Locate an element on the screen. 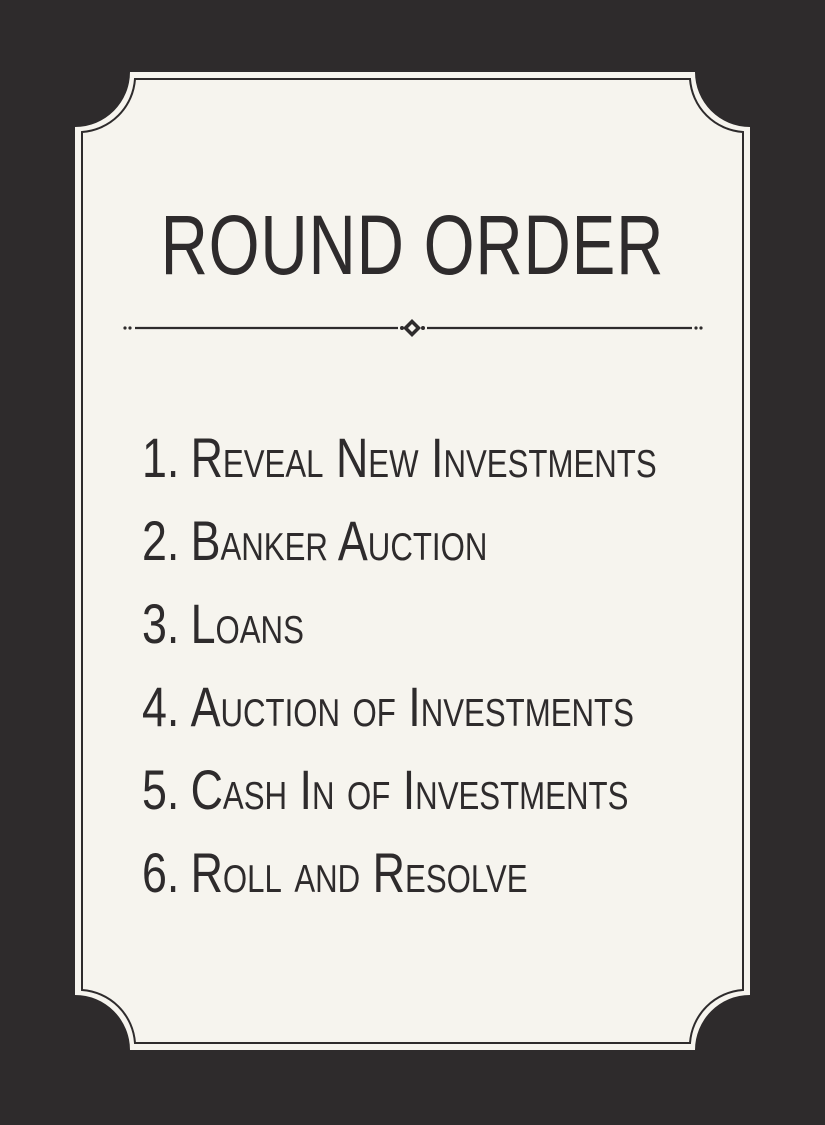  step-label: Cash In of Investments is located at coordinates (409, 789).